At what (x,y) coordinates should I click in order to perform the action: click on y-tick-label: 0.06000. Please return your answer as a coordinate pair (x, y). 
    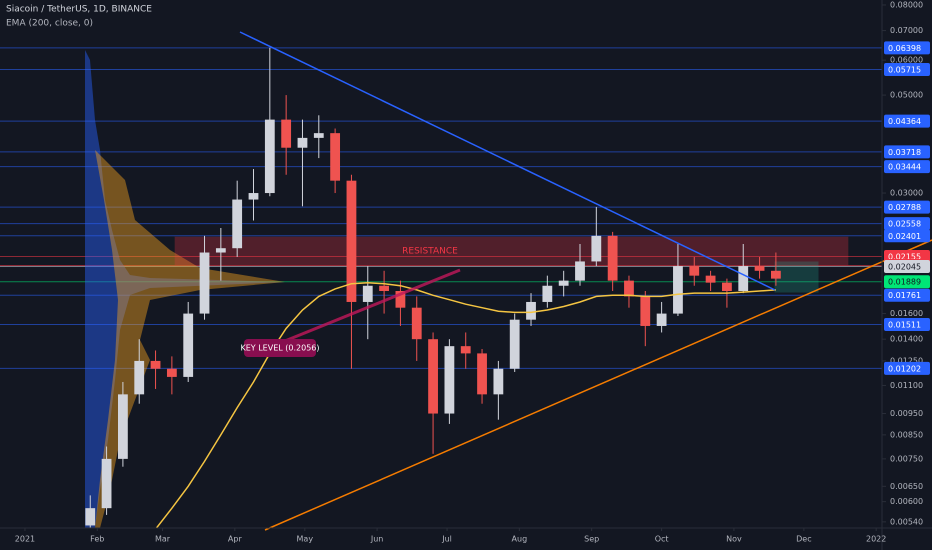
    Looking at the image, I should click on (906, 60).